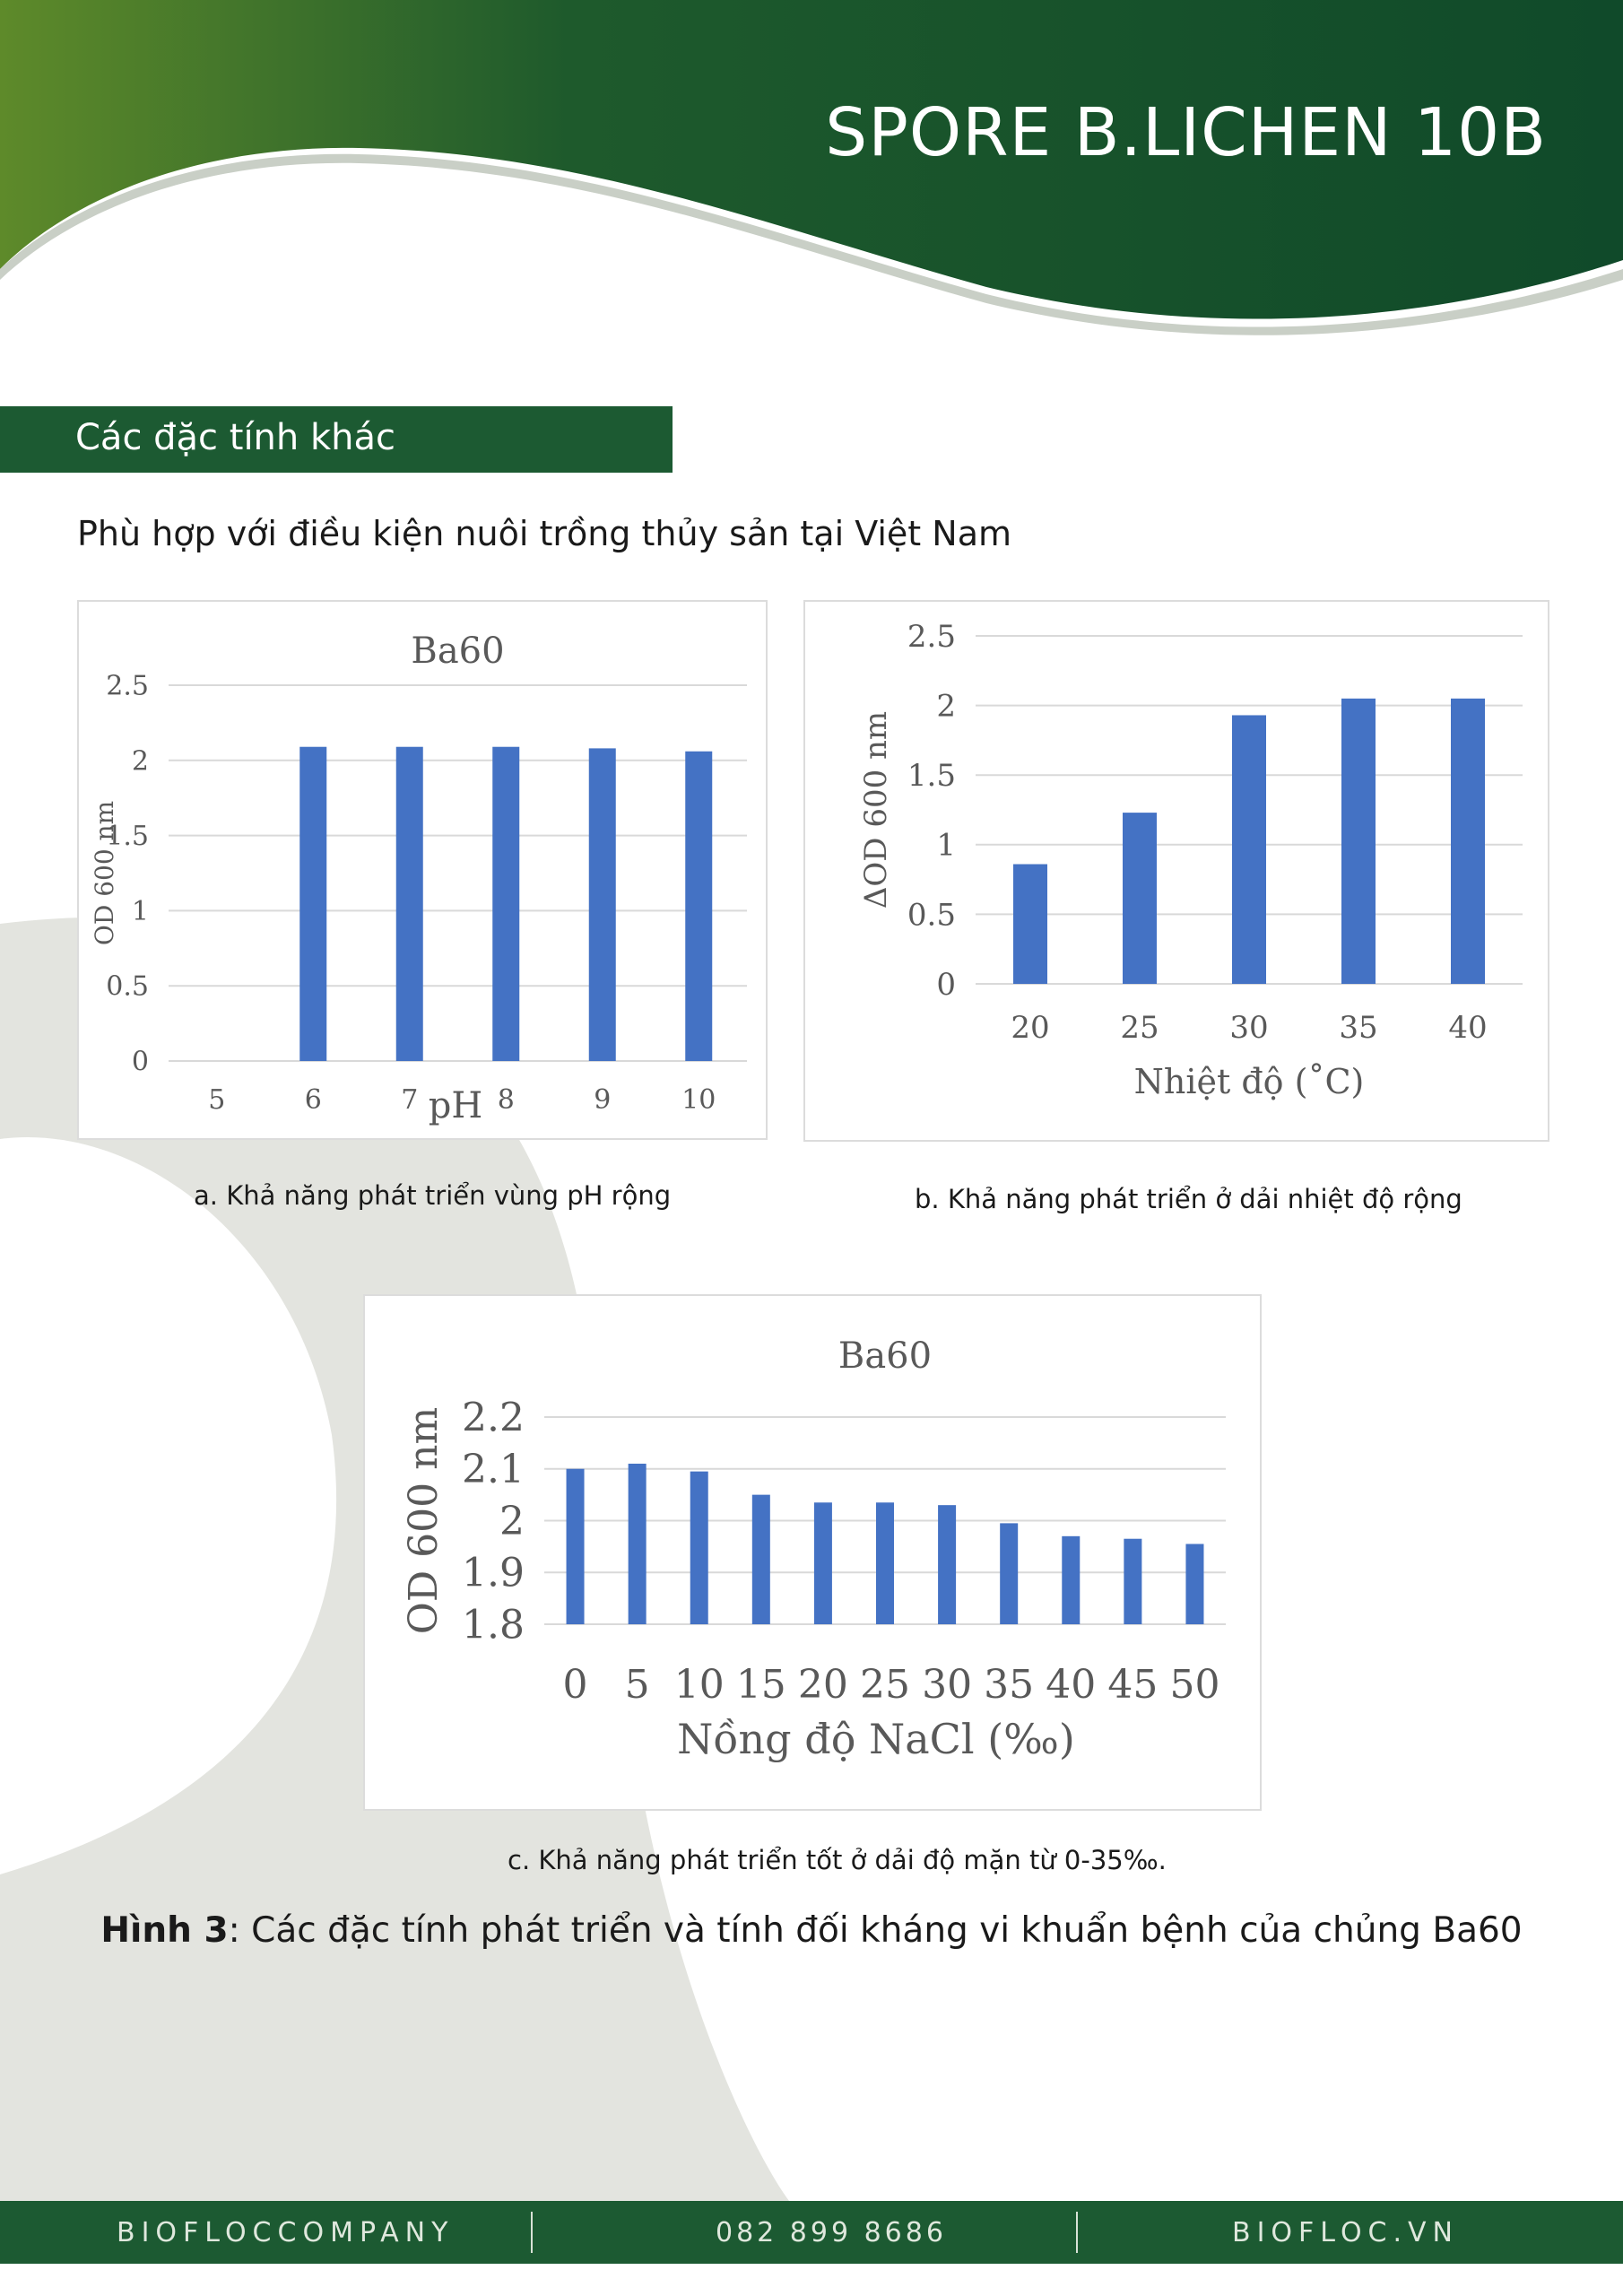 The width and height of the screenshot is (1623, 2296). Describe the element at coordinates (493, 1573) in the screenshot. I see `y-tick-label: 1.9` at that location.